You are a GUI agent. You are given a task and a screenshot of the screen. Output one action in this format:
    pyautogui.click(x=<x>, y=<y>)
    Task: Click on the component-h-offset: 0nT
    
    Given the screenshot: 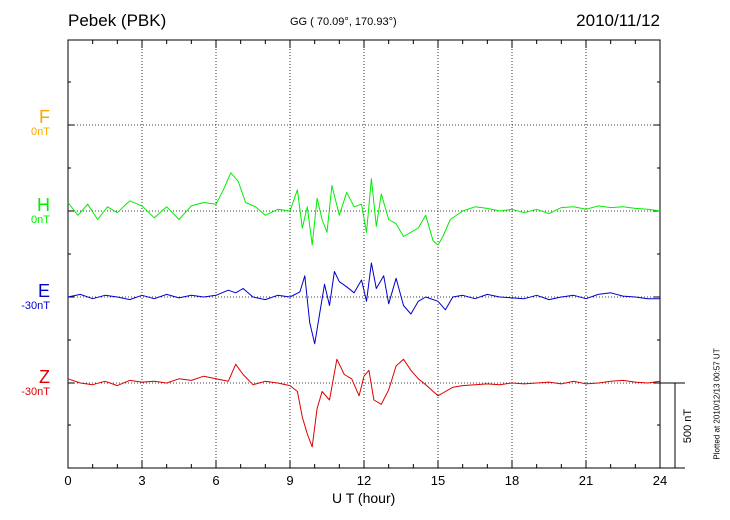 What is the action you would take?
    pyautogui.click(x=40, y=220)
    